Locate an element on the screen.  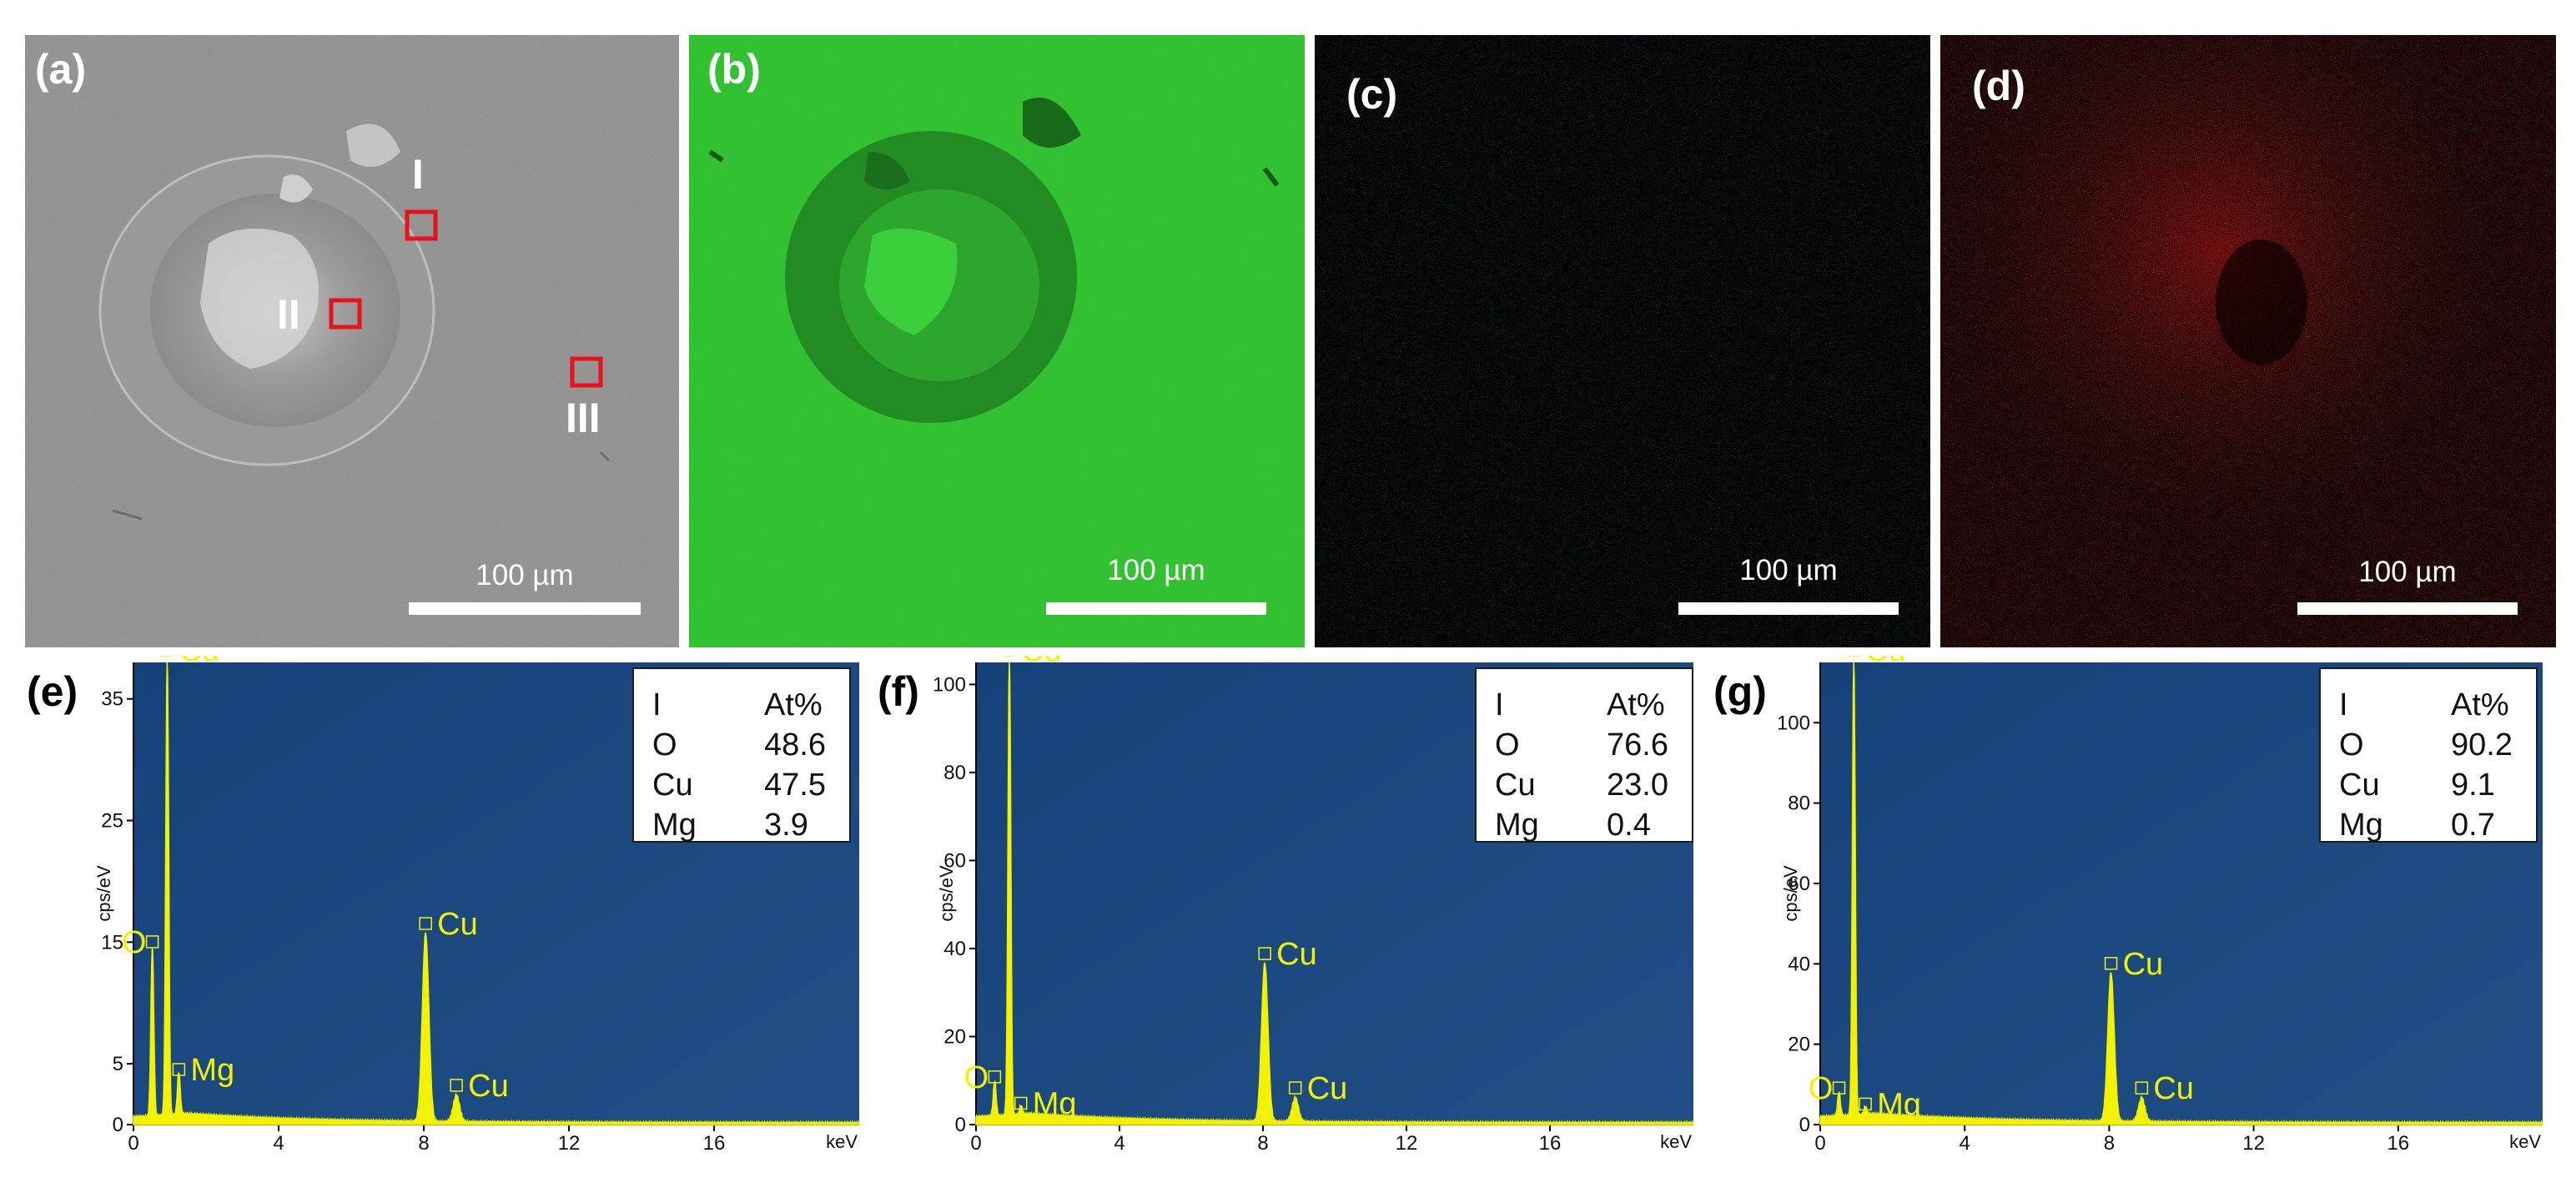
sem-image is located at coordinates (352, 341).